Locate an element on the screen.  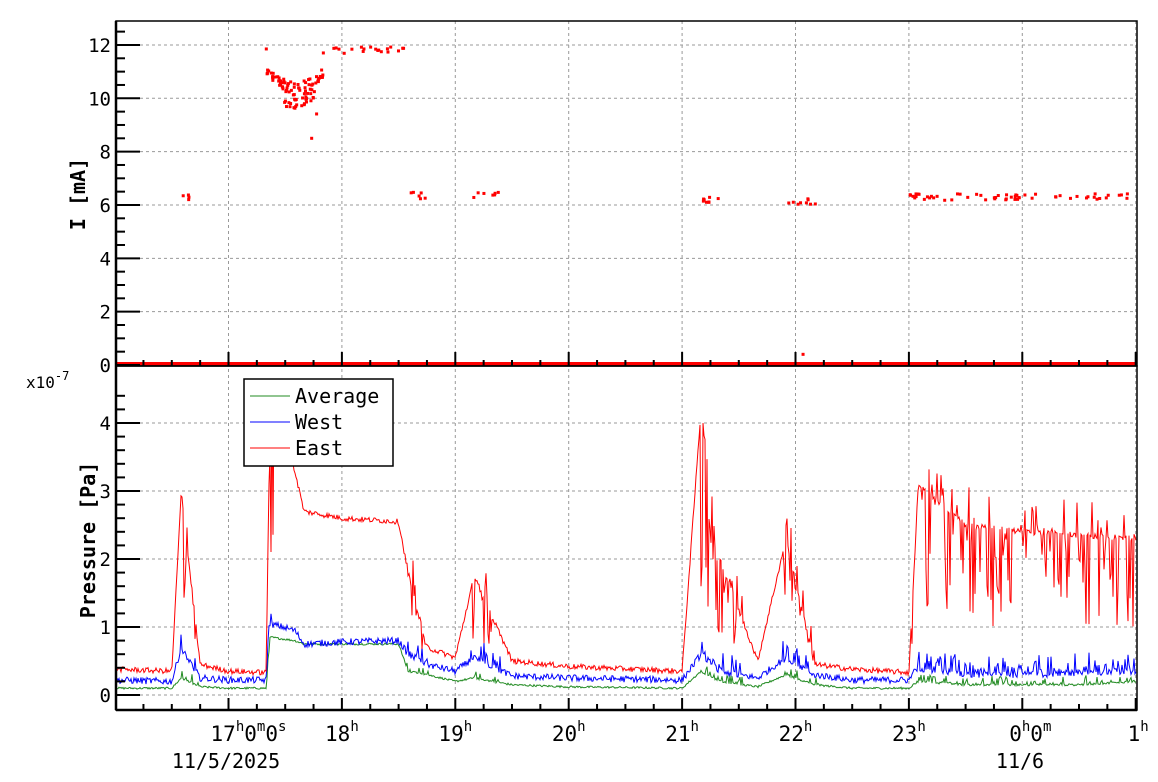
legend-label-west: West is located at coordinates (319, 422).